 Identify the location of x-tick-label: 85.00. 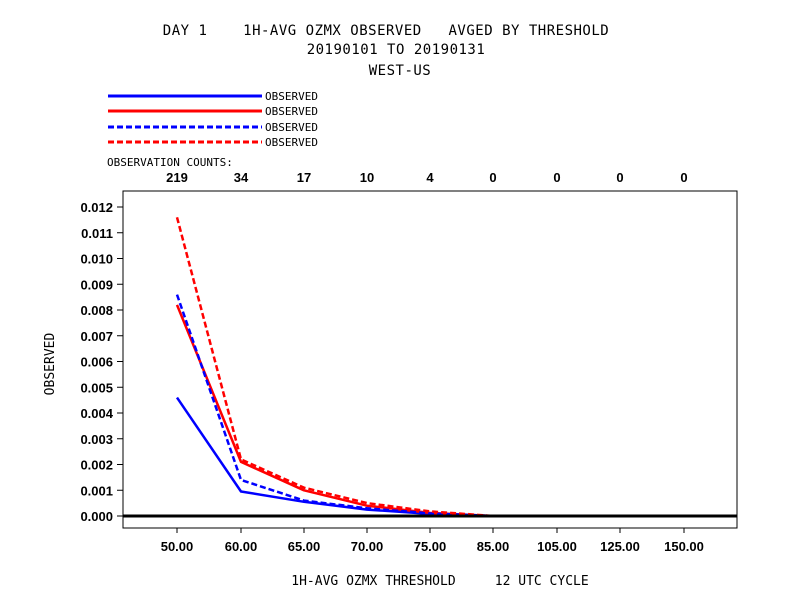
(493, 546).